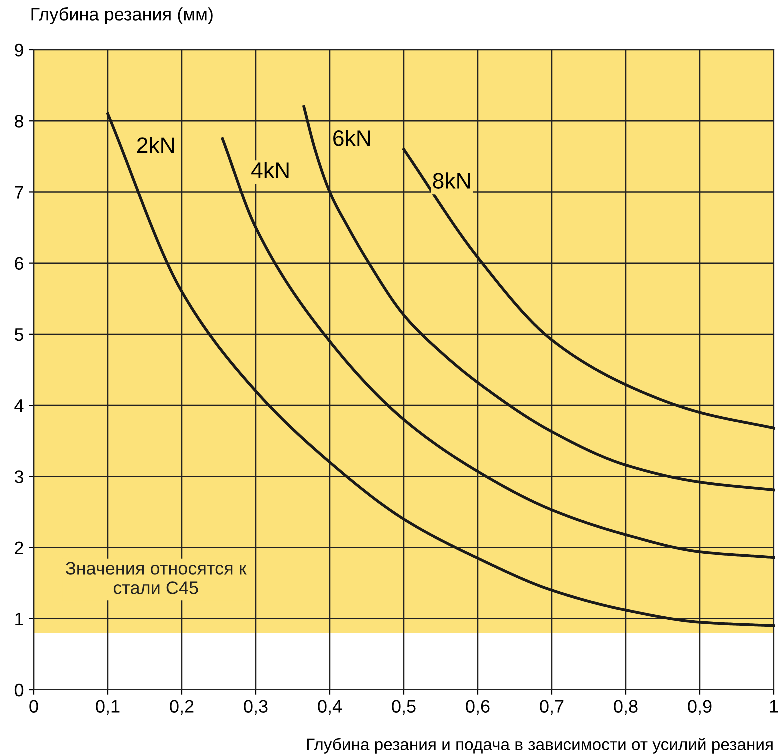 Image resolution: width=783 pixels, height=756 pixels. Describe the element at coordinates (20, 619) in the screenshot. I see `y-tick-label: 1` at that location.